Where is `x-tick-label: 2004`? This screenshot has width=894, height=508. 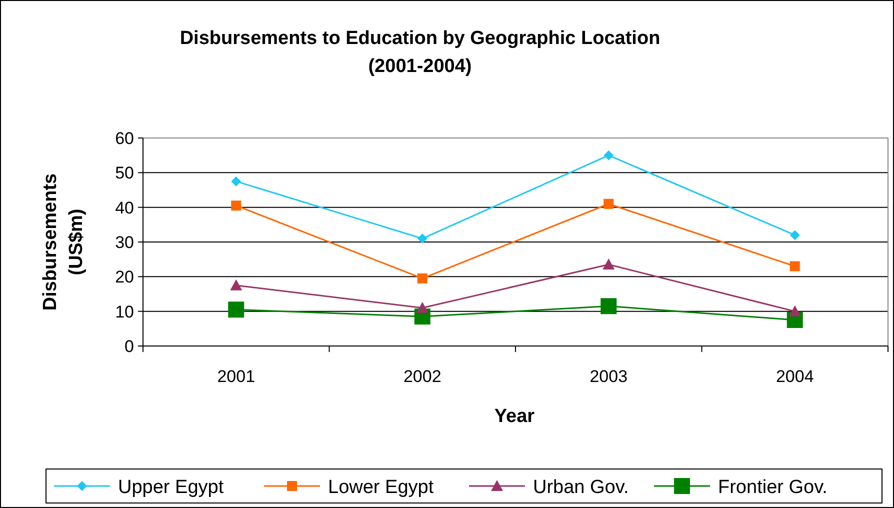
x-tick-label: 2004 is located at coordinates (795, 376).